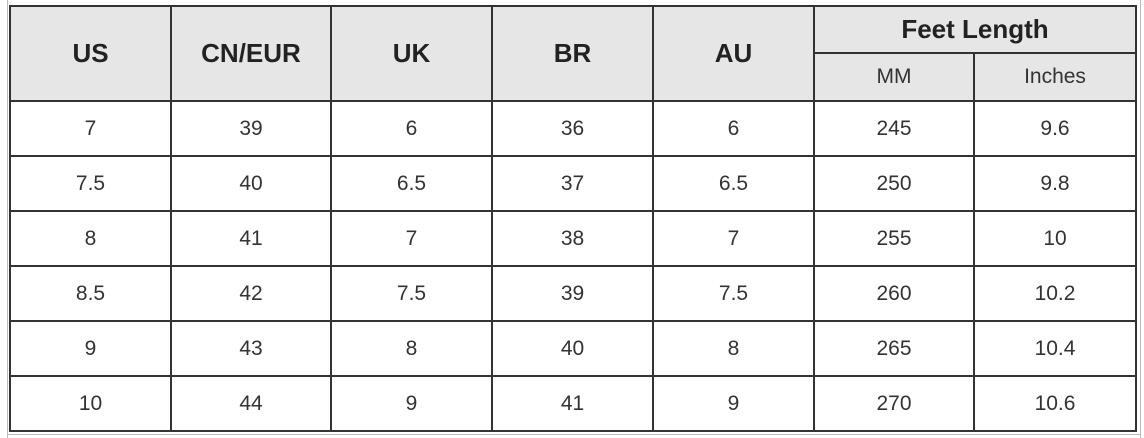  I want to click on cell-us: 8, so click(90, 238).